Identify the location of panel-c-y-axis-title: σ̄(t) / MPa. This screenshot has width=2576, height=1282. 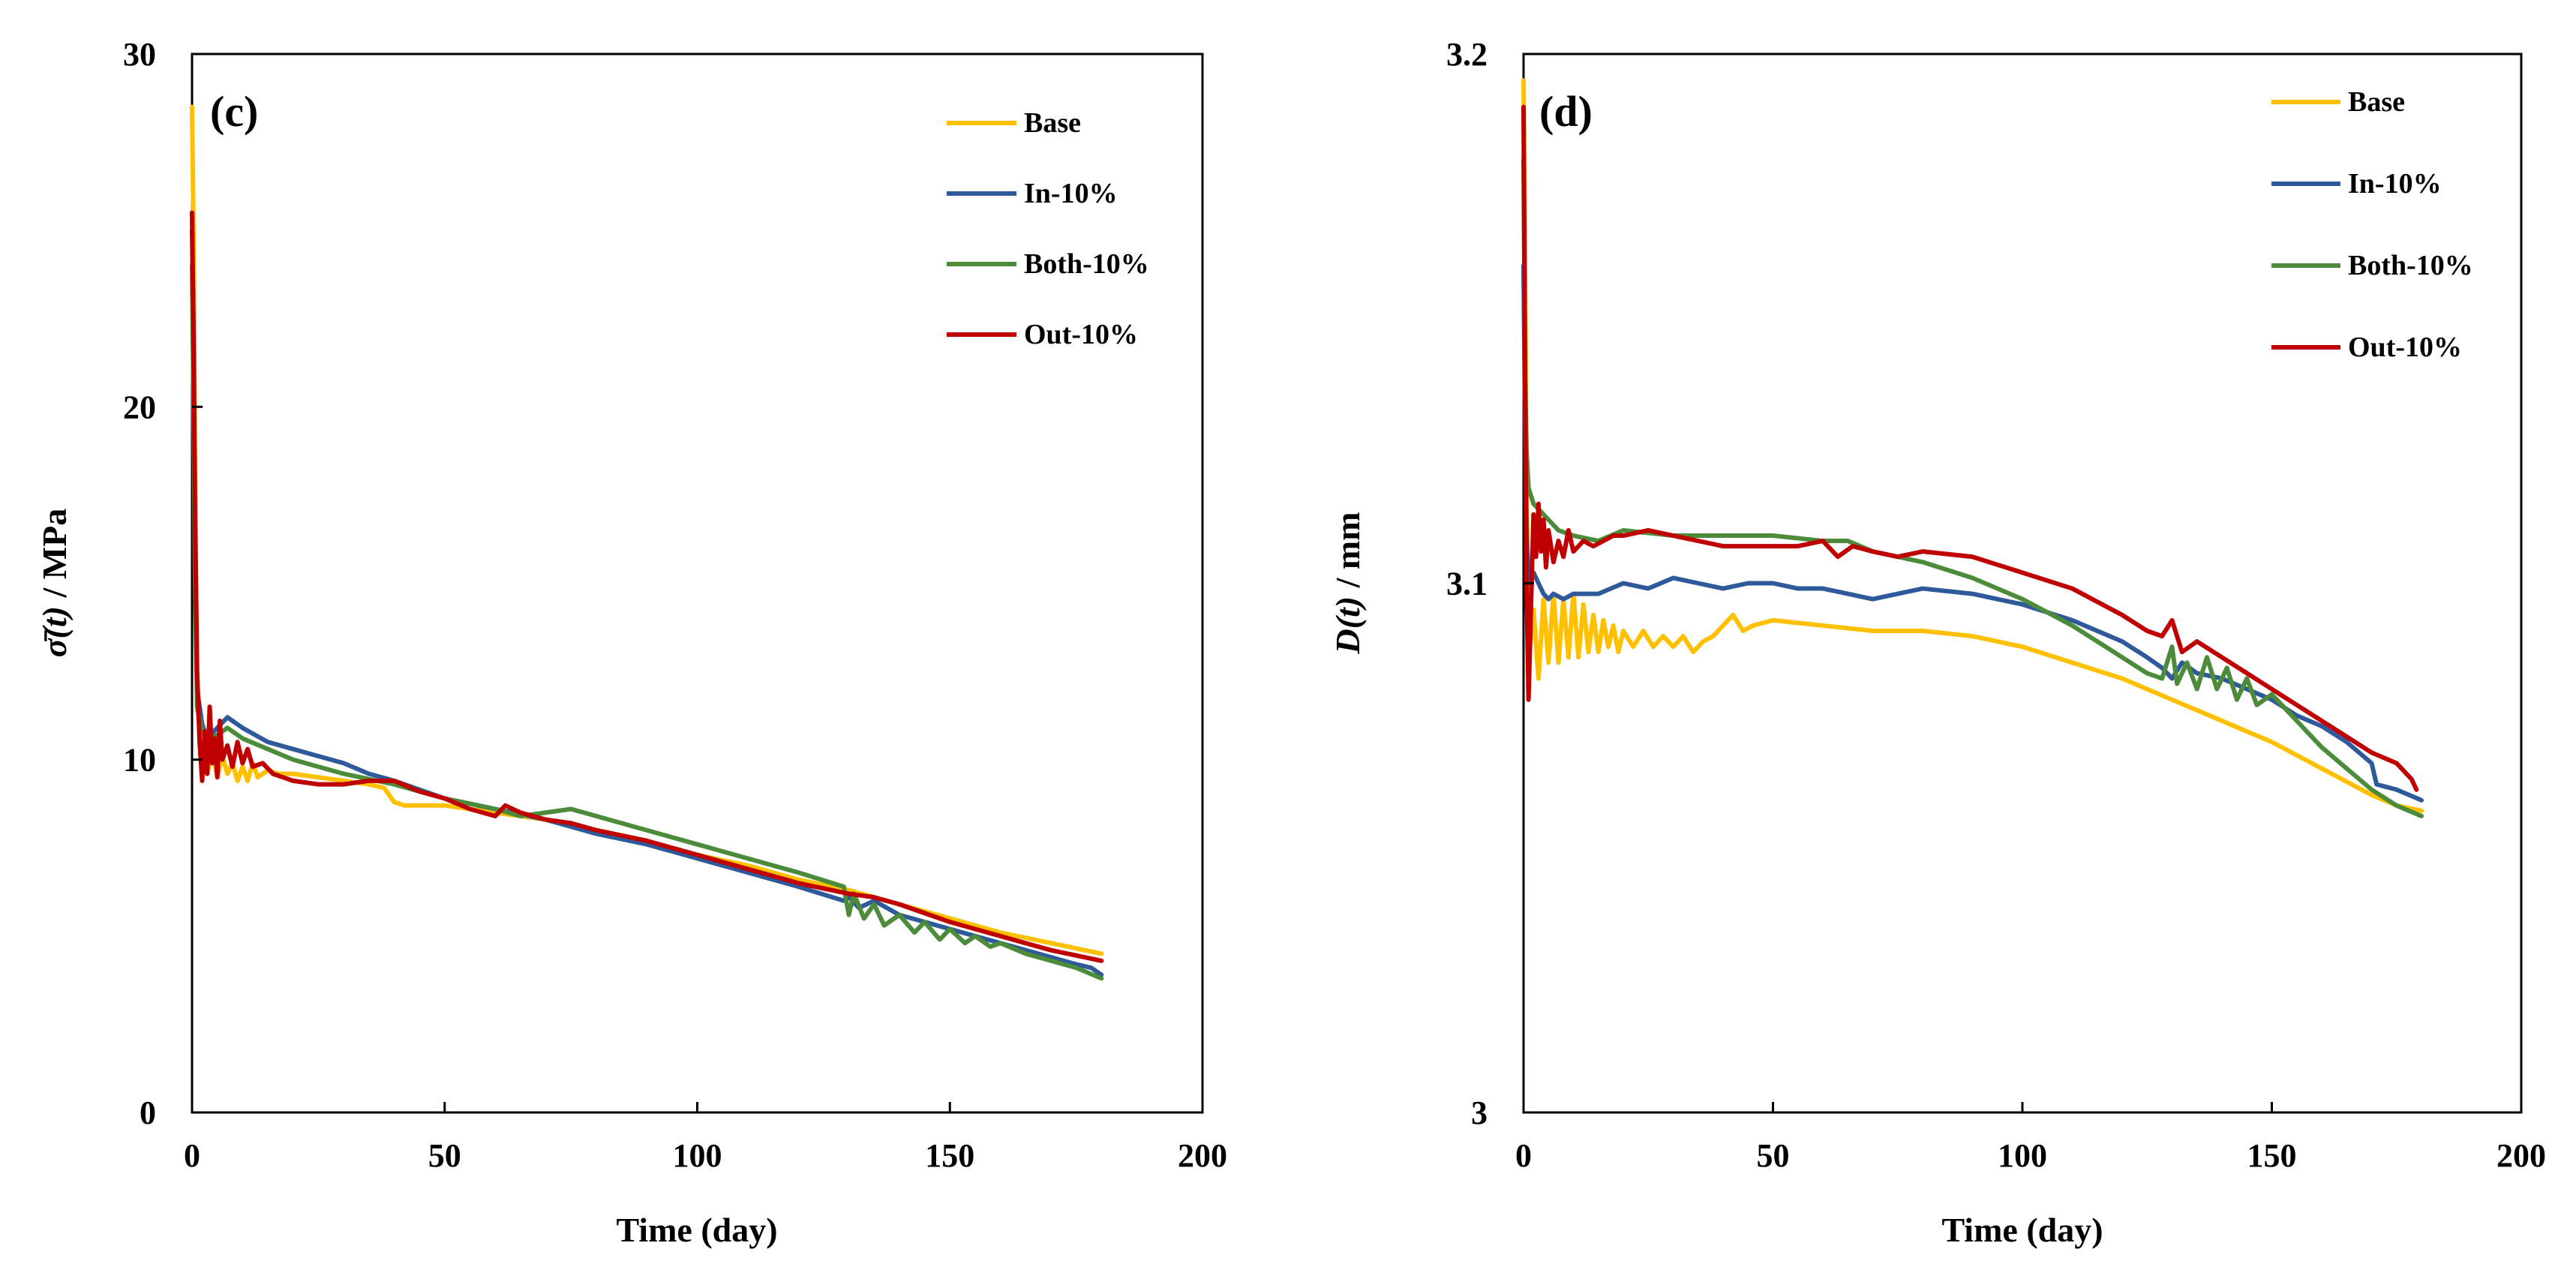
(54, 583).